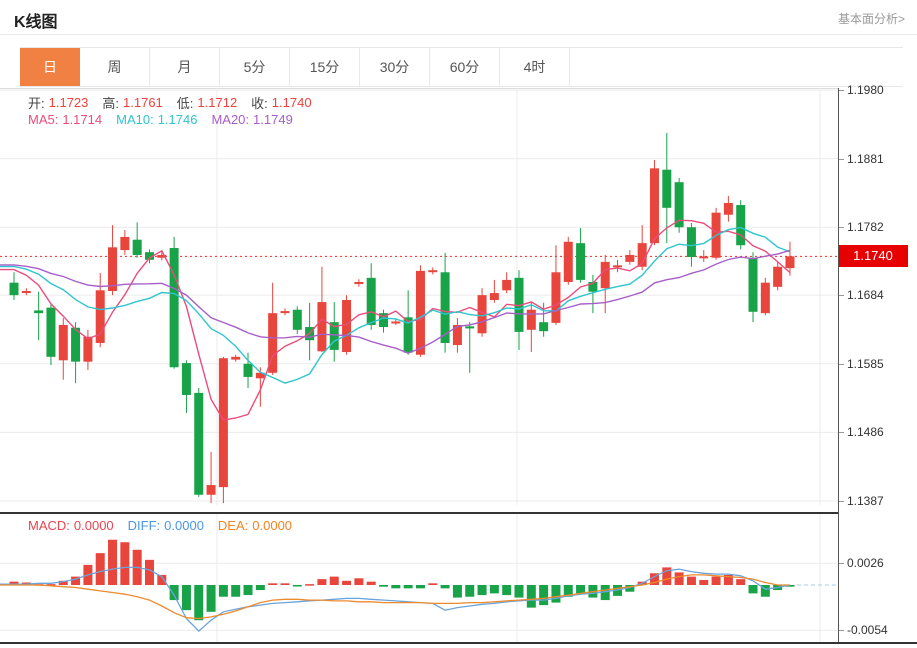 The height and width of the screenshot is (648, 917). I want to click on tab-bar: 日周月 5分 15分 30分 60分 4时, so click(461, 67).